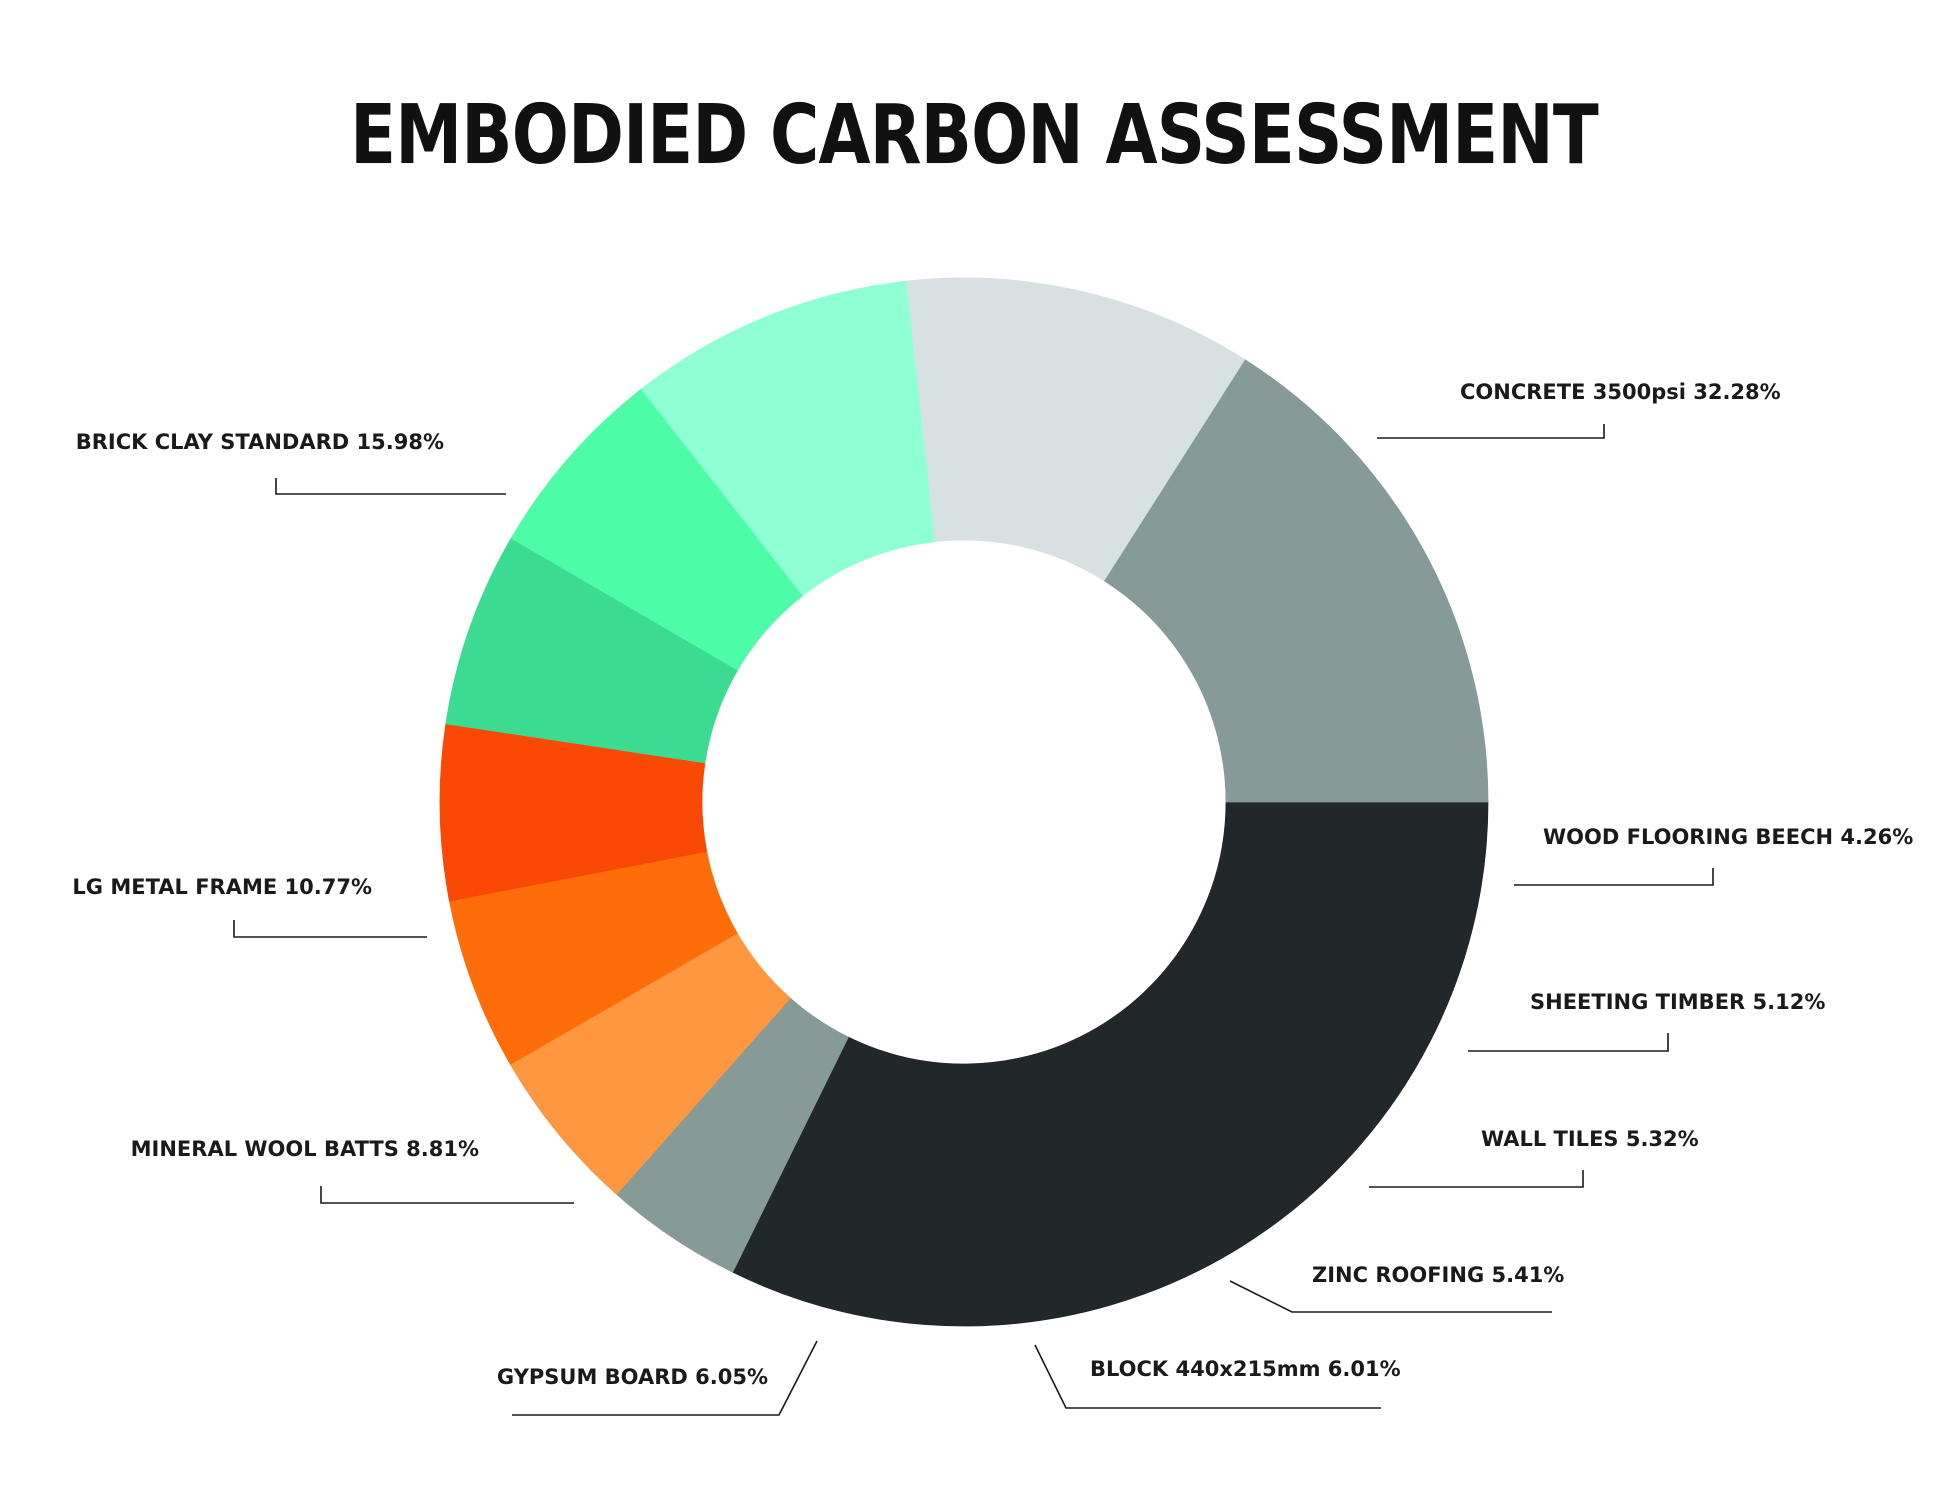 The image size is (1948, 1500). I want to click on slice-label-7: MINERAL WOOL BATTS 8.81%, so click(305, 1149).